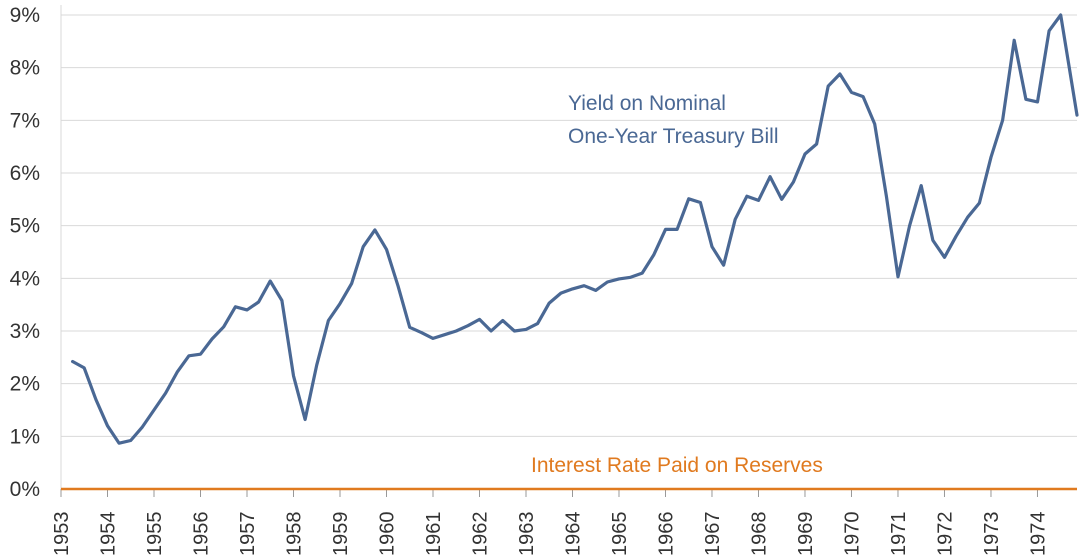  Describe the element at coordinates (25, 173) in the screenshot. I see `y-tick-label: 6%` at that location.